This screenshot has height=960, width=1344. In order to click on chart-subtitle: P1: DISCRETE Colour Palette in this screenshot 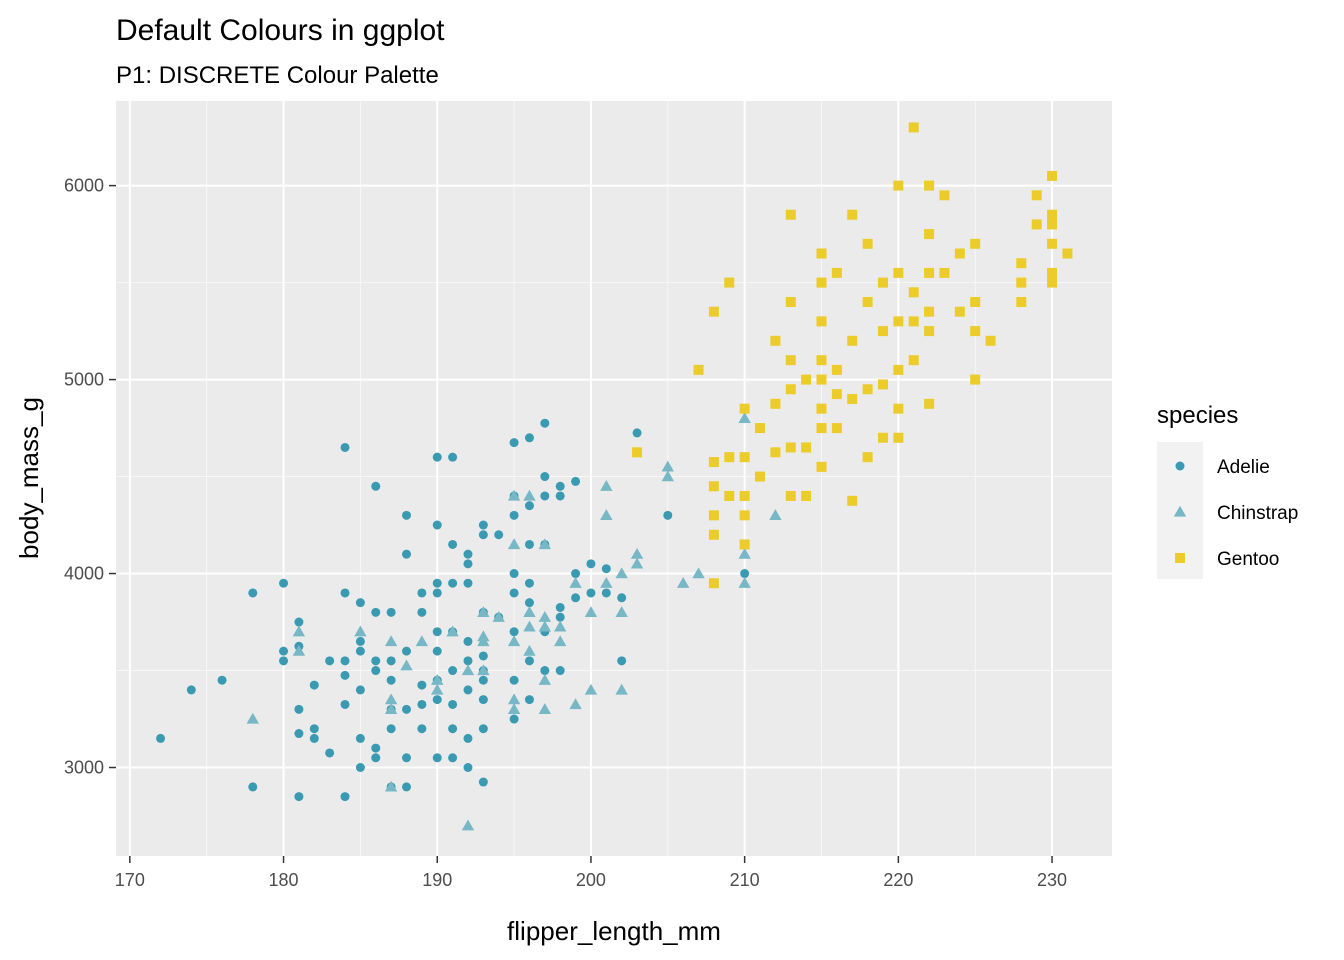, I will do `click(277, 75)`.